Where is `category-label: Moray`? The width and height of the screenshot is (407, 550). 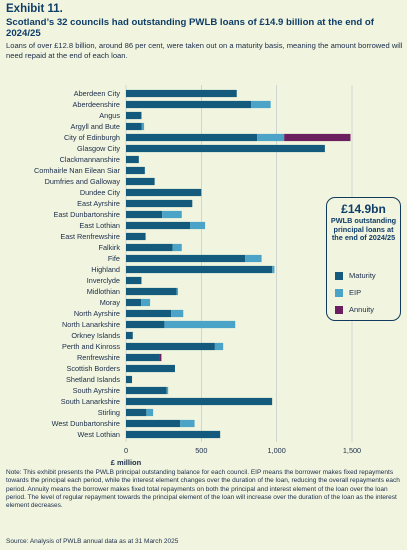 category-label: Moray is located at coordinates (110, 302).